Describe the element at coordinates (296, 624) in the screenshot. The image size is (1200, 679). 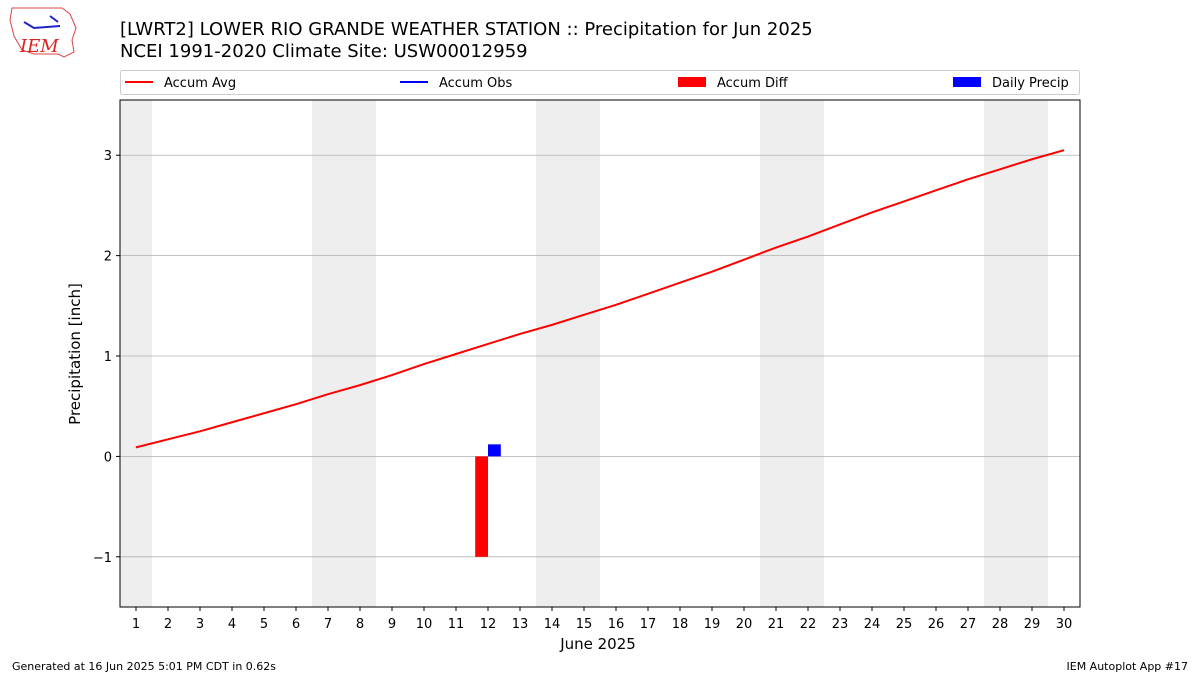
I see `x-tick-label: 6` at that location.